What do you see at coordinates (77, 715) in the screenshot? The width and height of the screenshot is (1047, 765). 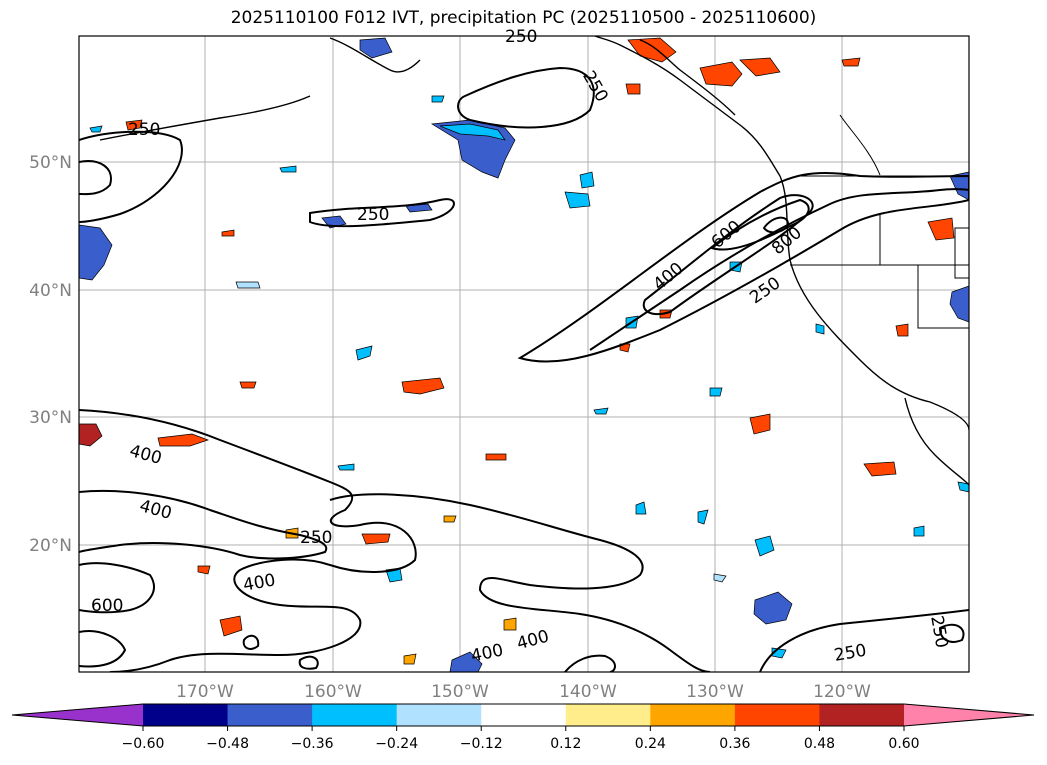 I see `colorbar-extend-low` at bounding box center [77, 715].